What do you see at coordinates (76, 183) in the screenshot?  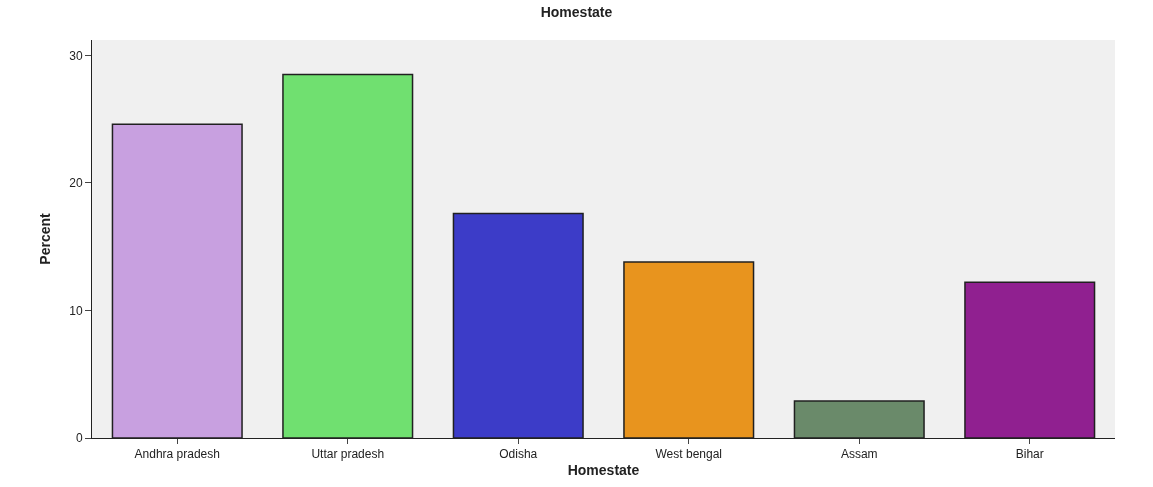 I see `y-tick-label: 20` at bounding box center [76, 183].